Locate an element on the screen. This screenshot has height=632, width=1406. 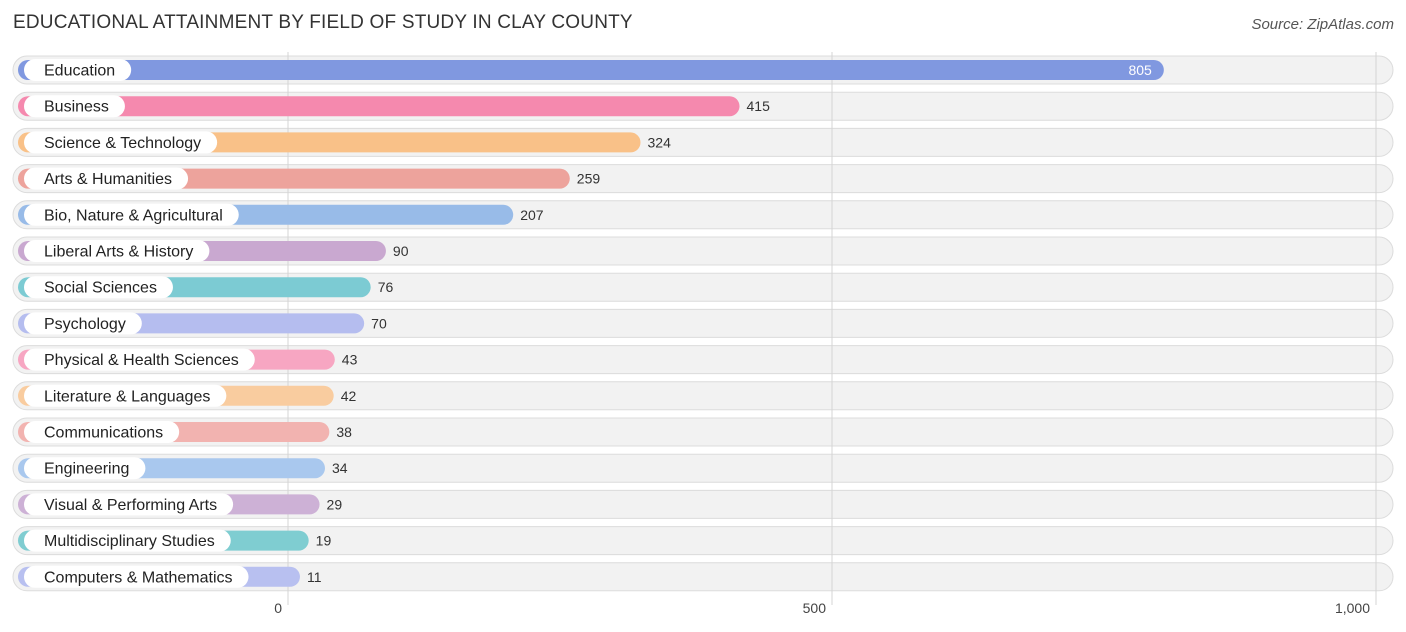
bar-row: Literature & Languages 42 is located at coordinates (187, 395).